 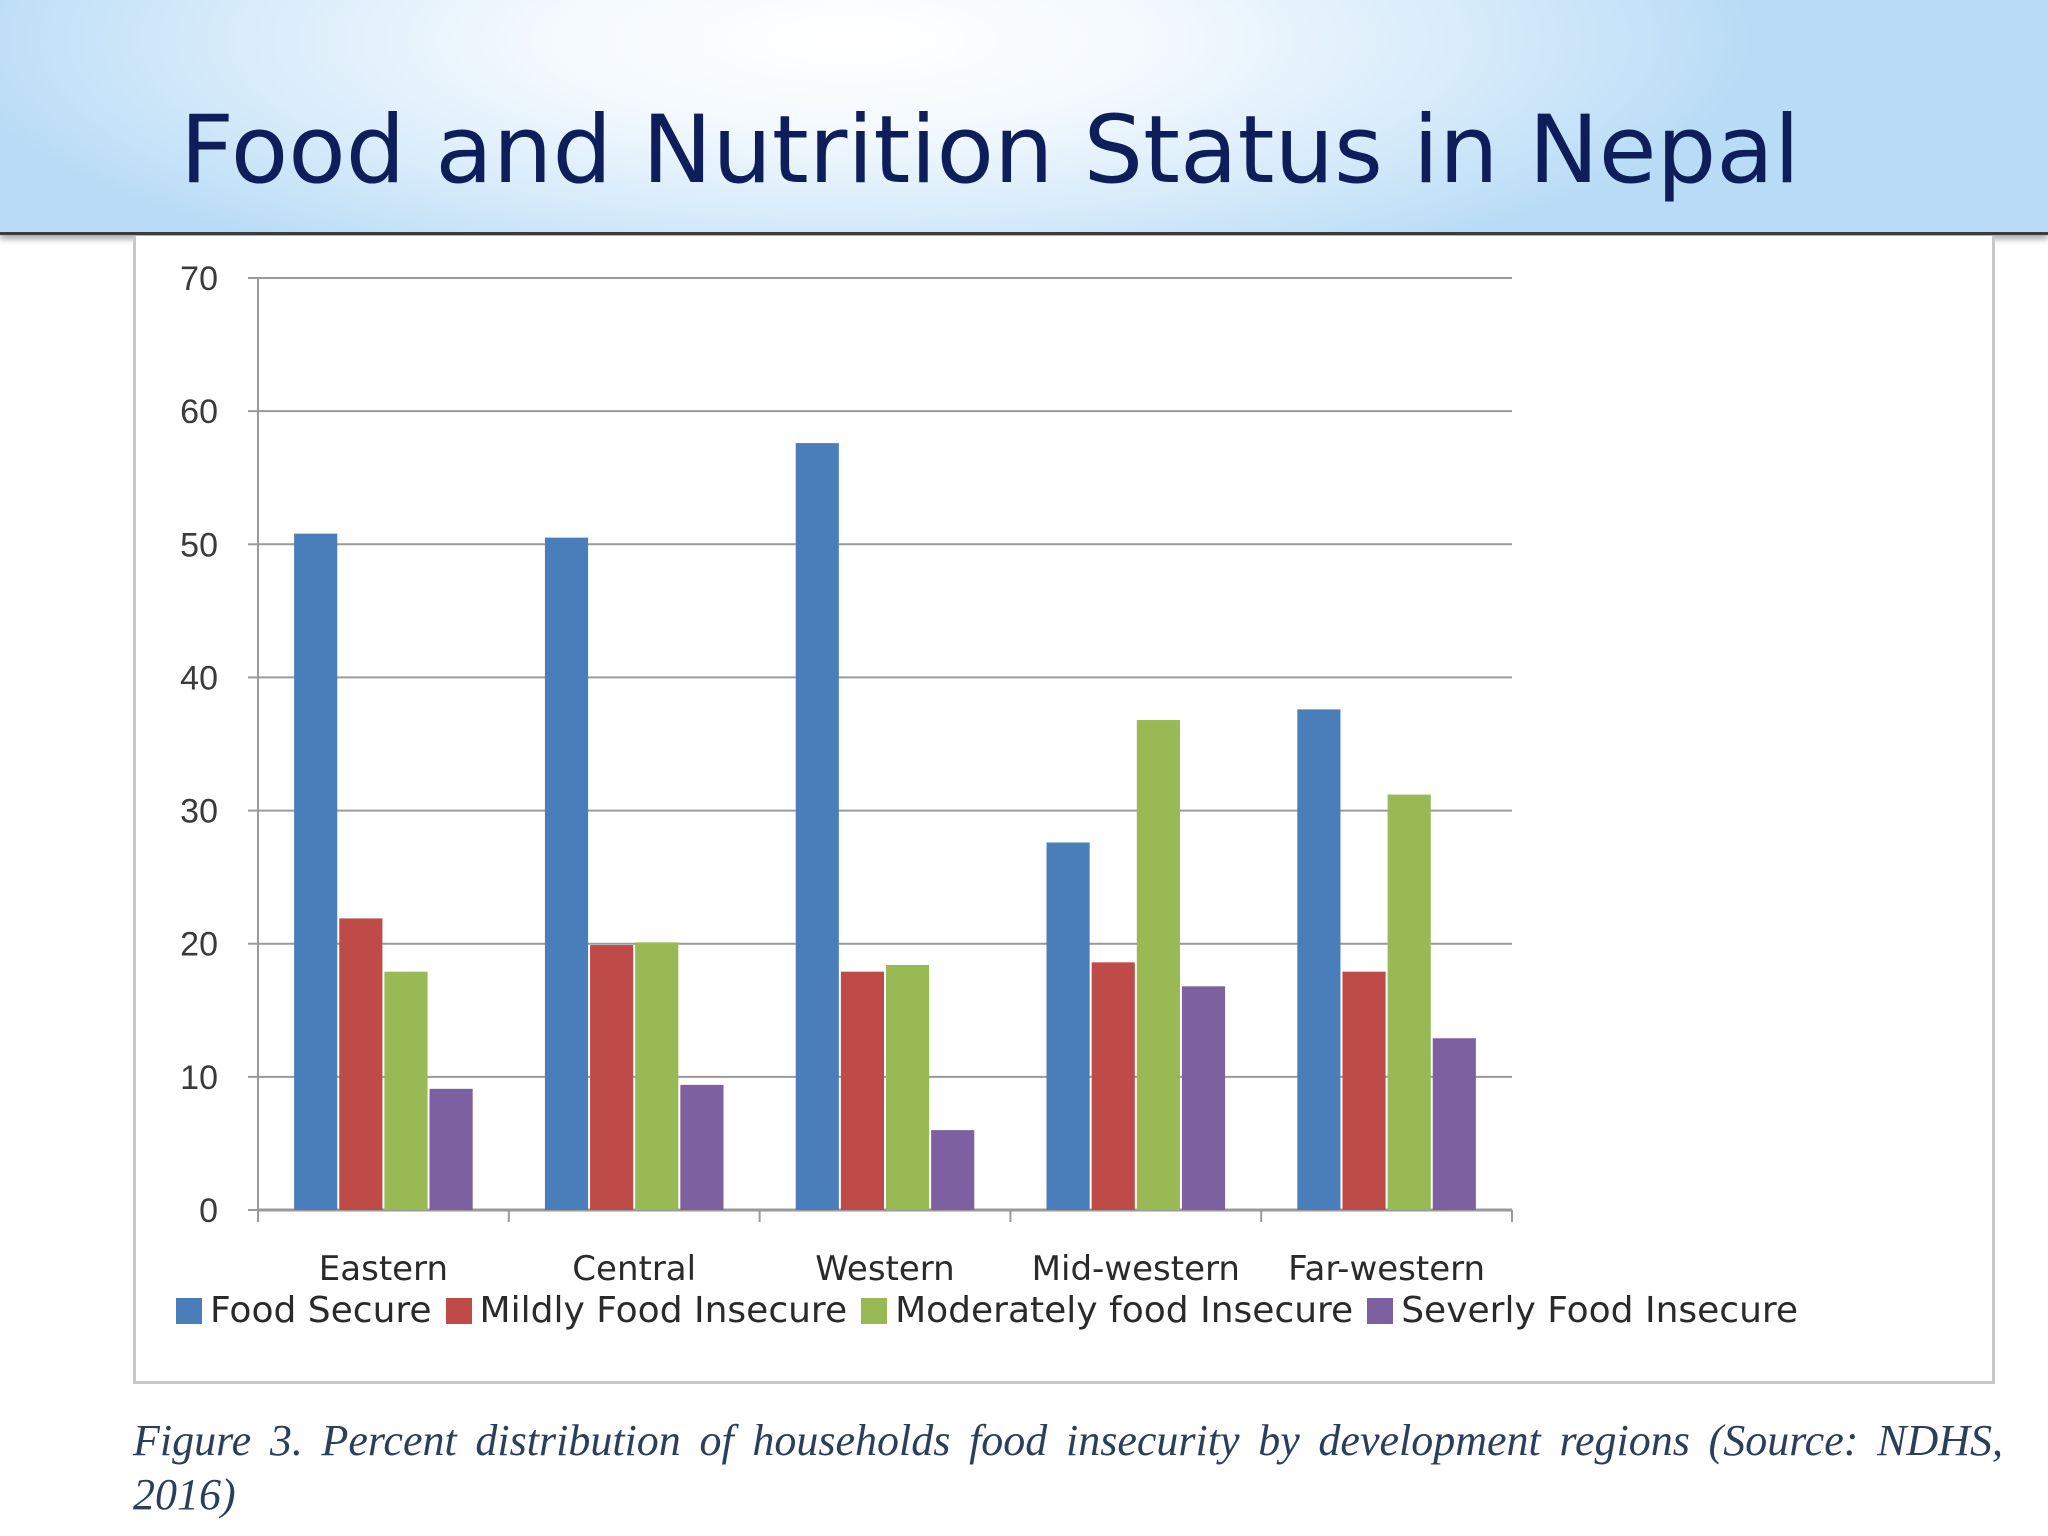 What do you see at coordinates (657, 1076) in the screenshot?
I see `bar-central-moderately-food-insecure` at bounding box center [657, 1076].